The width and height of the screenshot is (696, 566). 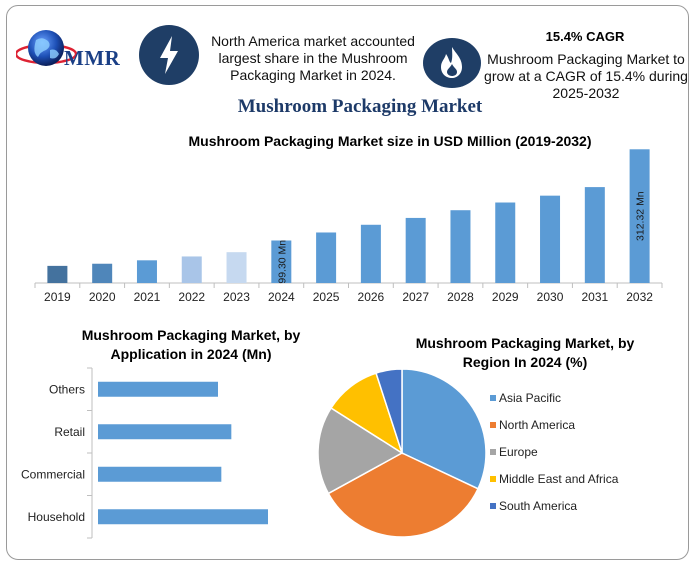 What do you see at coordinates (594, 297) in the screenshot?
I see `x-tick-label: 2031` at bounding box center [594, 297].